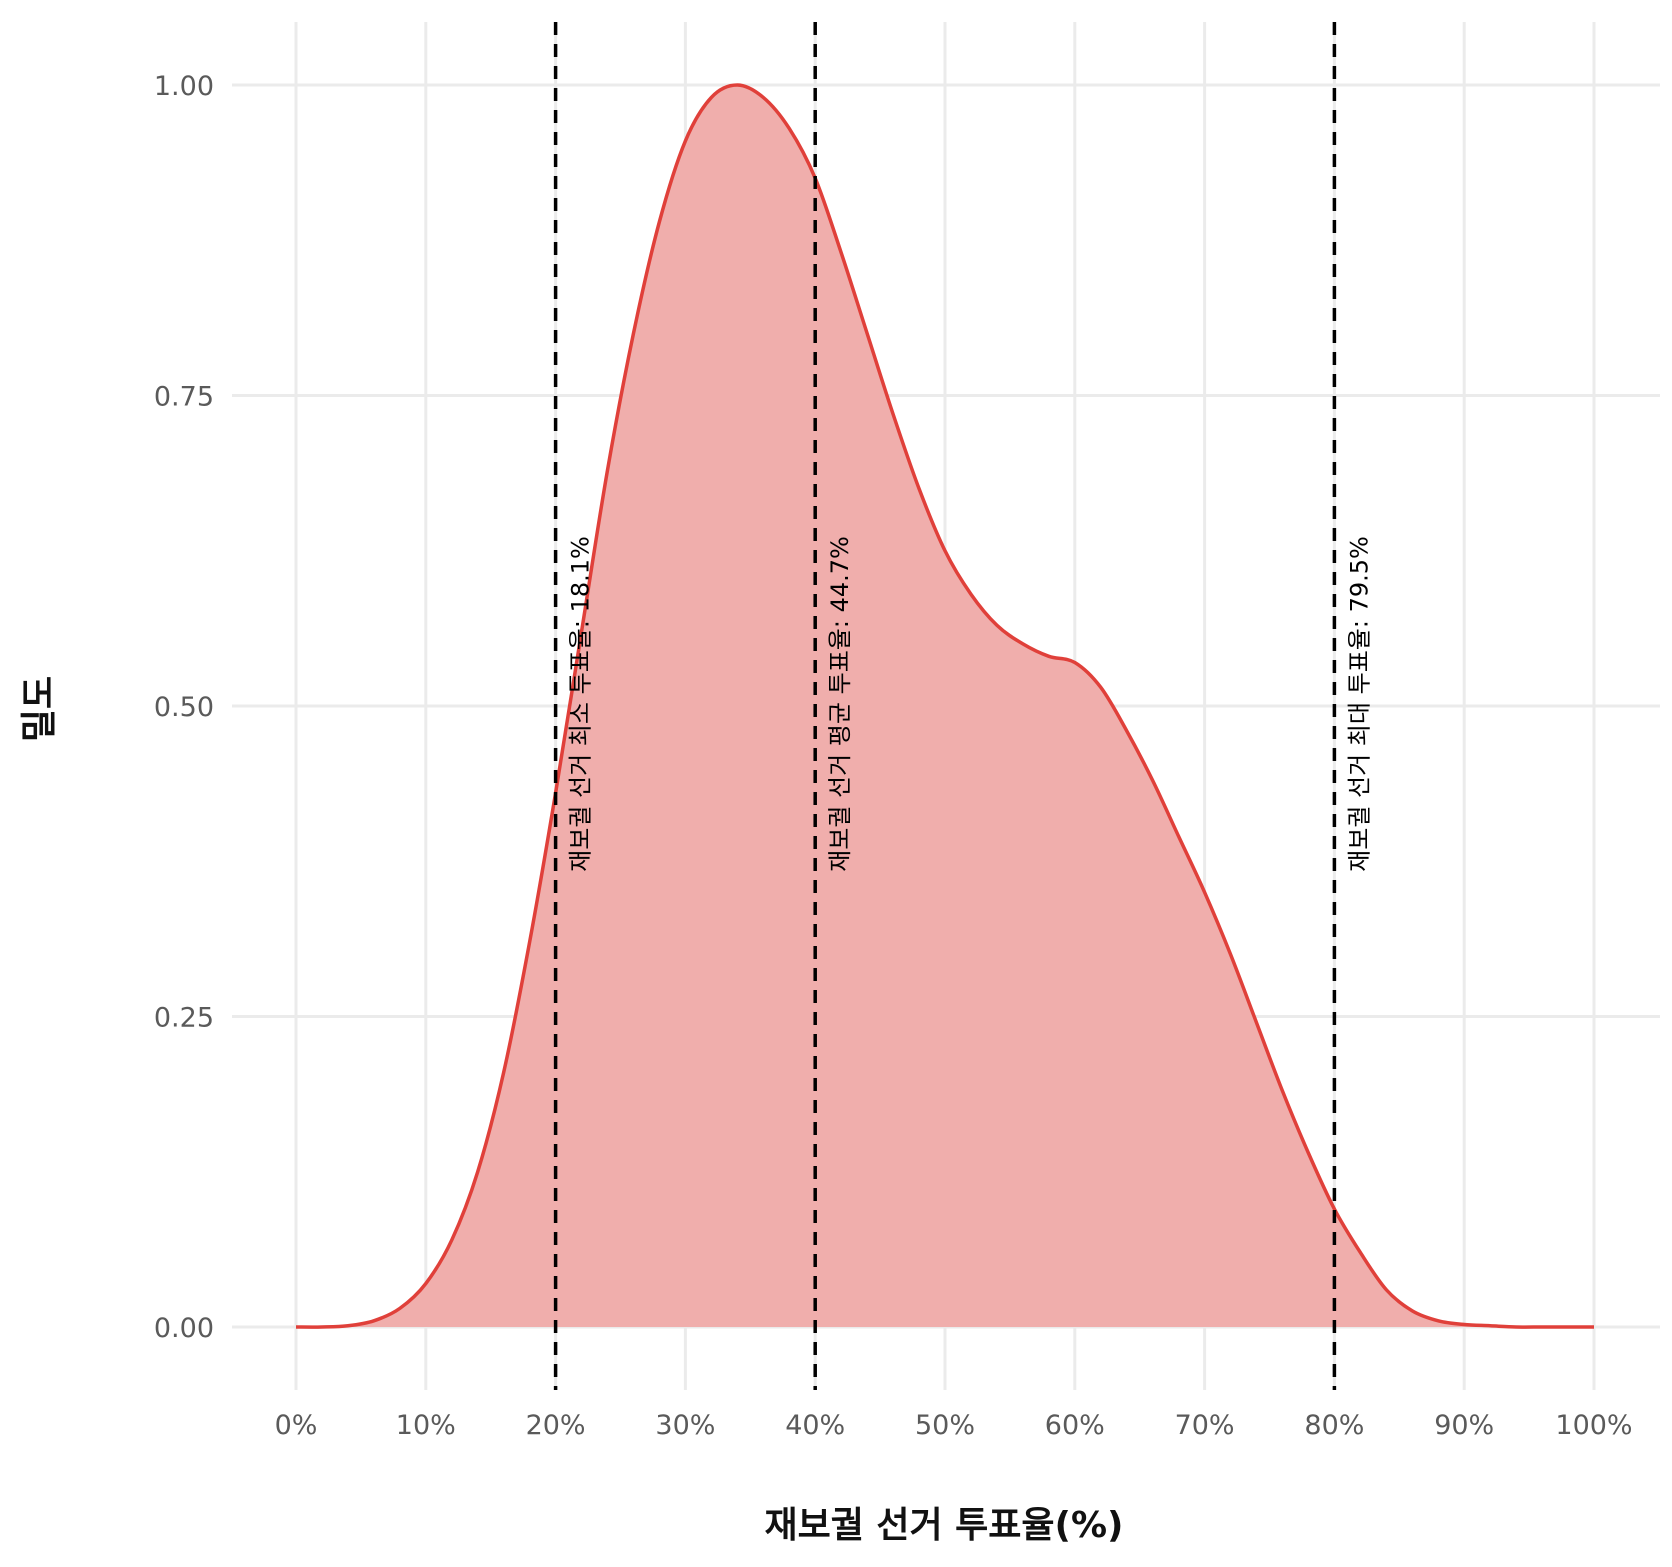 Image resolution: width=1672 pixels, height=1567 pixels. Describe the element at coordinates (815, 1425) in the screenshot. I see `x-tick-label: 40%` at that location.